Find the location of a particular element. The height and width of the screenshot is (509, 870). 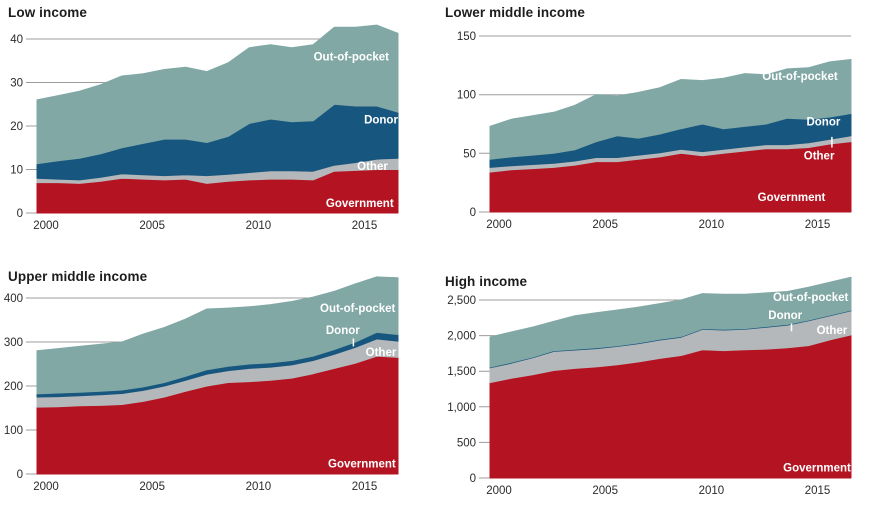

y-axis-label: 40 is located at coordinates (16, 40).